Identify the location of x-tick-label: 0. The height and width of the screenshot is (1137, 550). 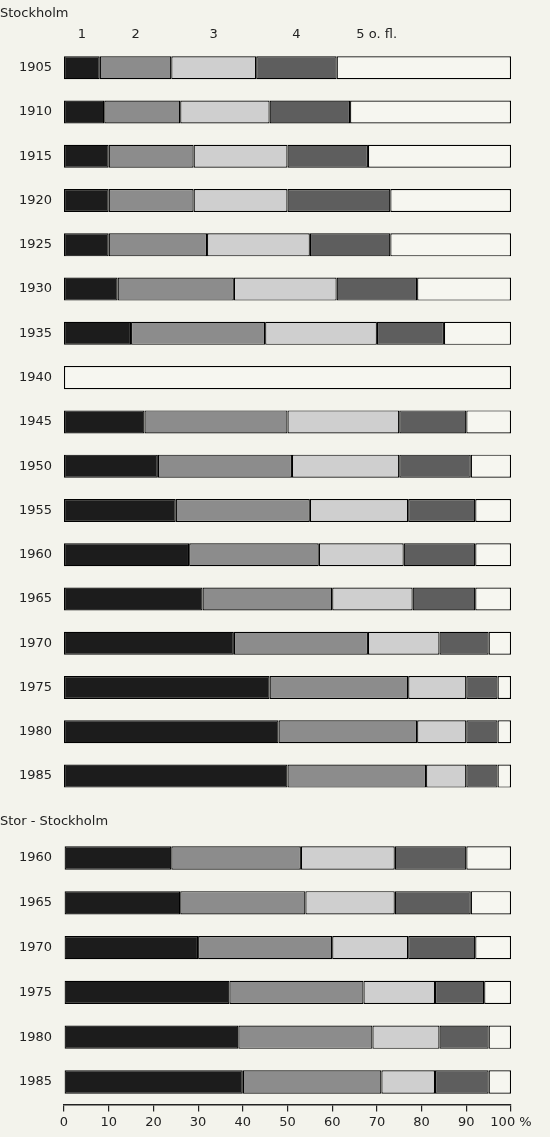
(64, 1121).